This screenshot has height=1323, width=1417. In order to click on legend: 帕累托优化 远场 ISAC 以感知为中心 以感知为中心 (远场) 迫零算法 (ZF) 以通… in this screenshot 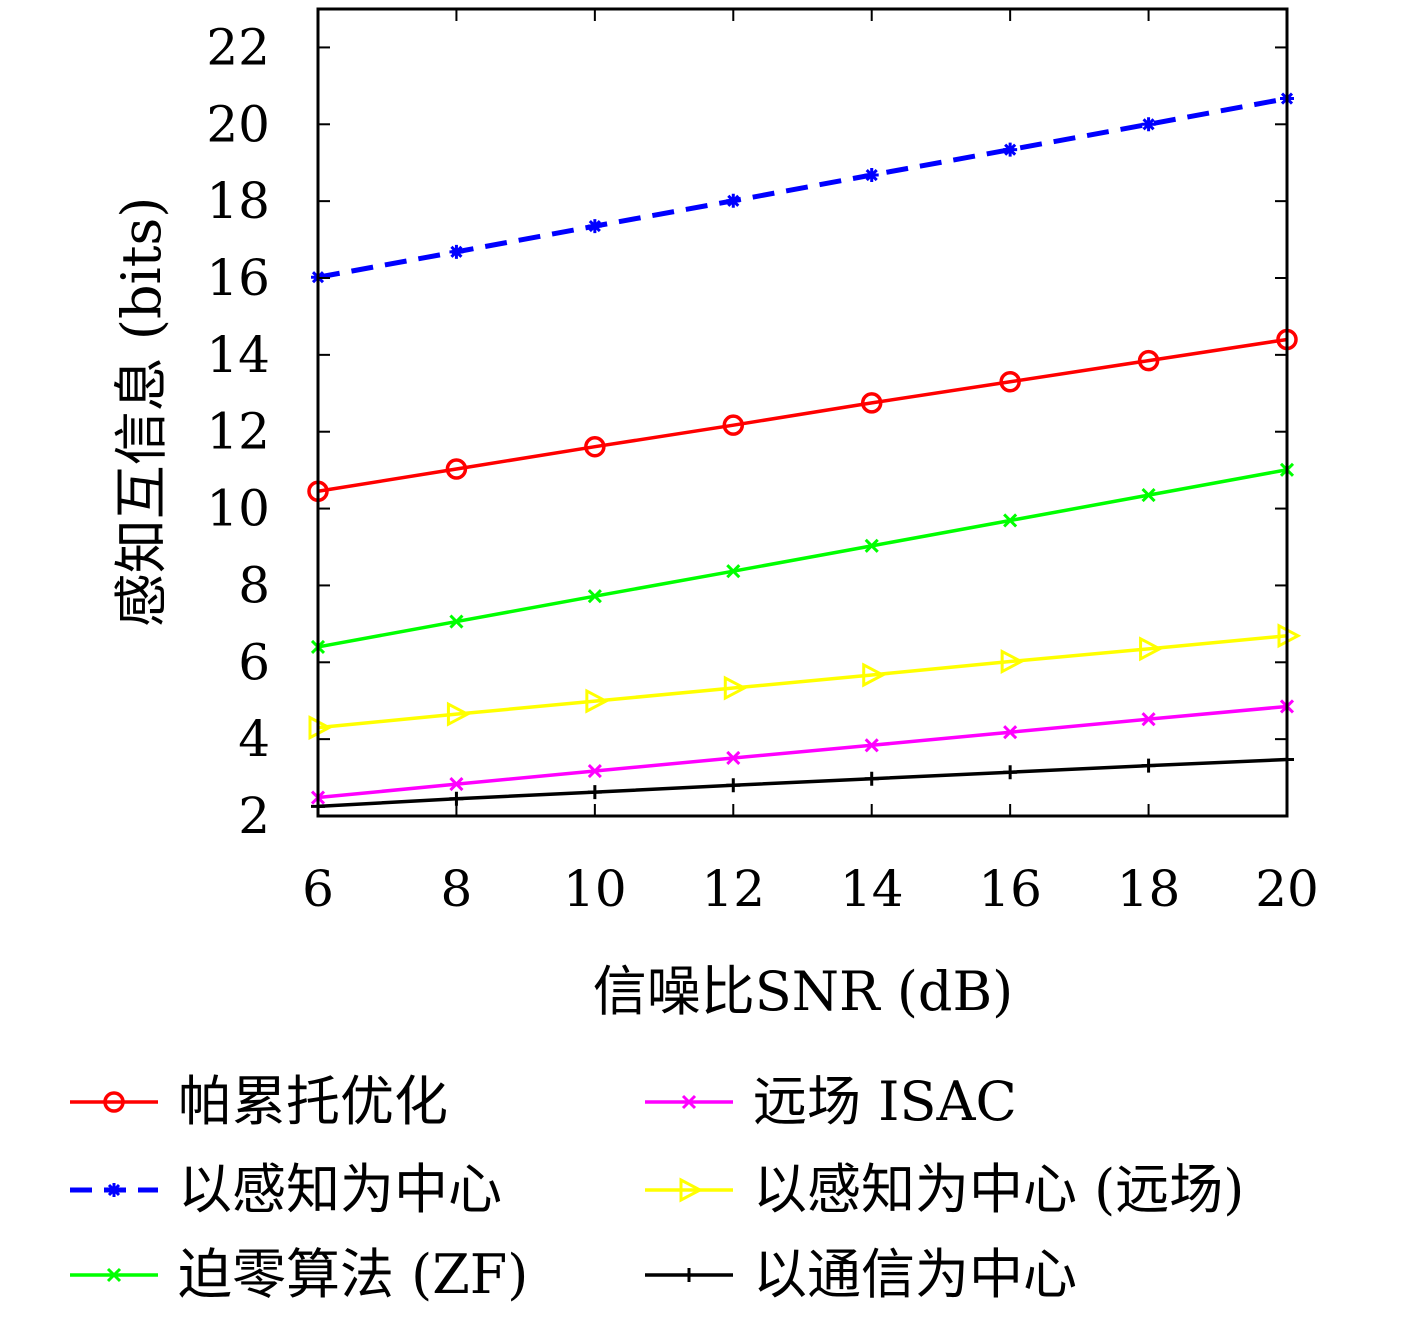, I will do `click(657, 1188)`.